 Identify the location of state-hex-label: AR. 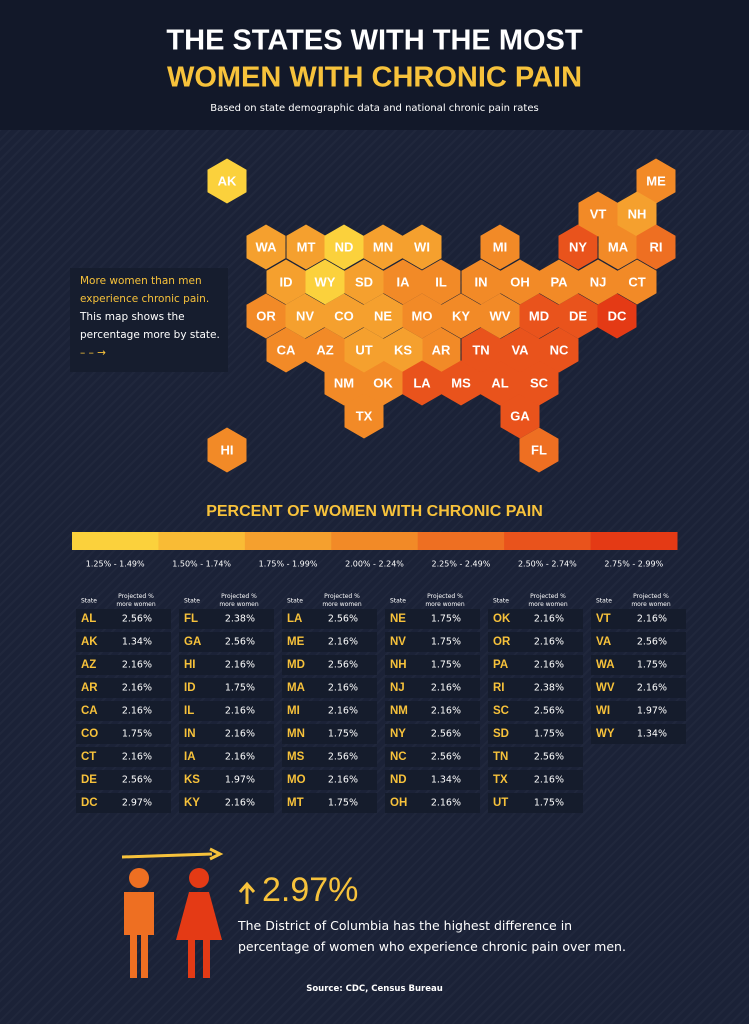
(441, 349).